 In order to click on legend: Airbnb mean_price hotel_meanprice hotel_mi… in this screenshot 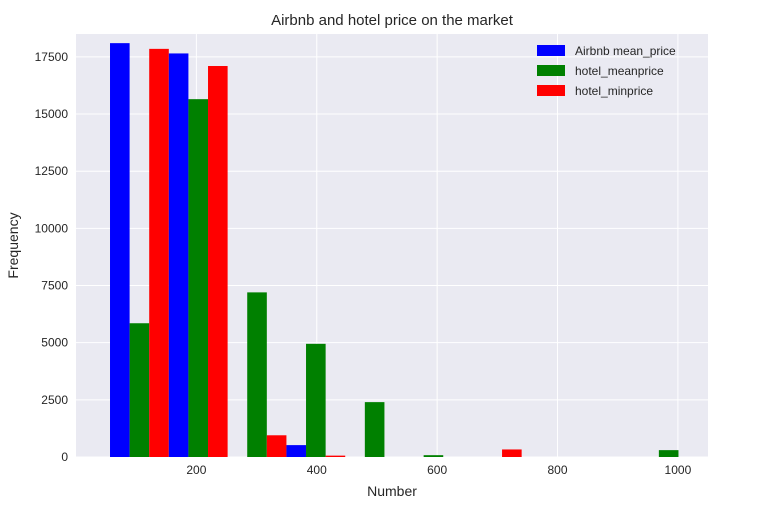, I will do `click(606, 71)`.